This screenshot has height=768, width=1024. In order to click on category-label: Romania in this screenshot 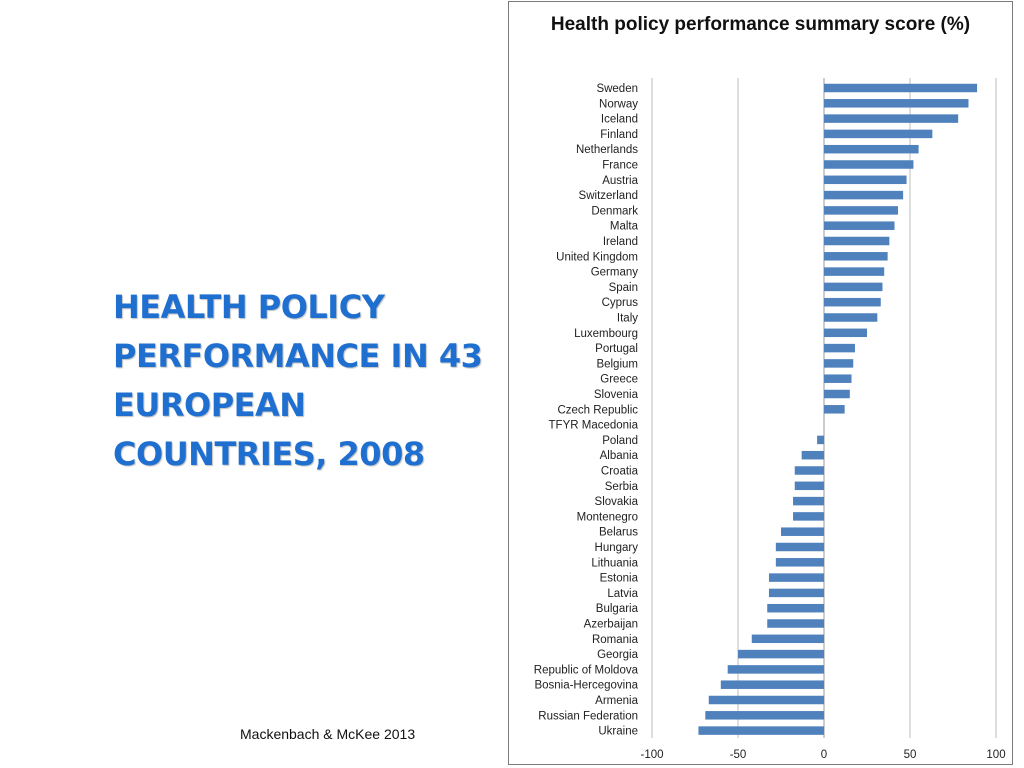, I will do `click(615, 640)`.